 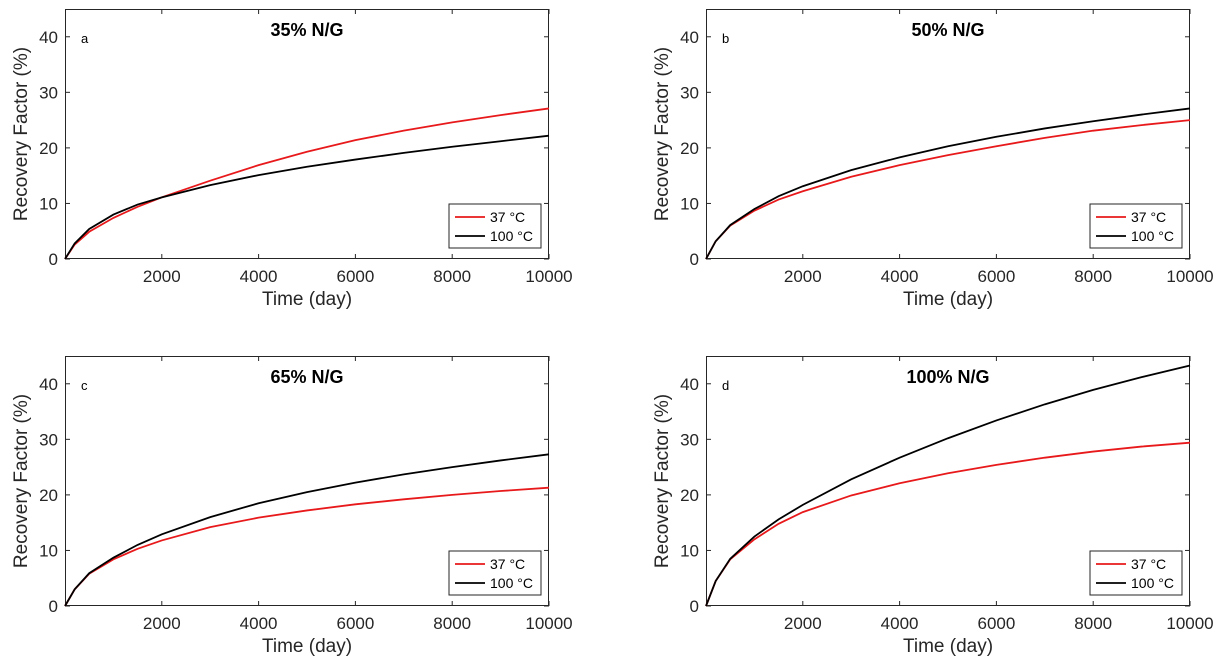 What do you see at coordinates (725, 385) in the screenshot?
I see `panel-letter: d` at bounding box center [725, 385].